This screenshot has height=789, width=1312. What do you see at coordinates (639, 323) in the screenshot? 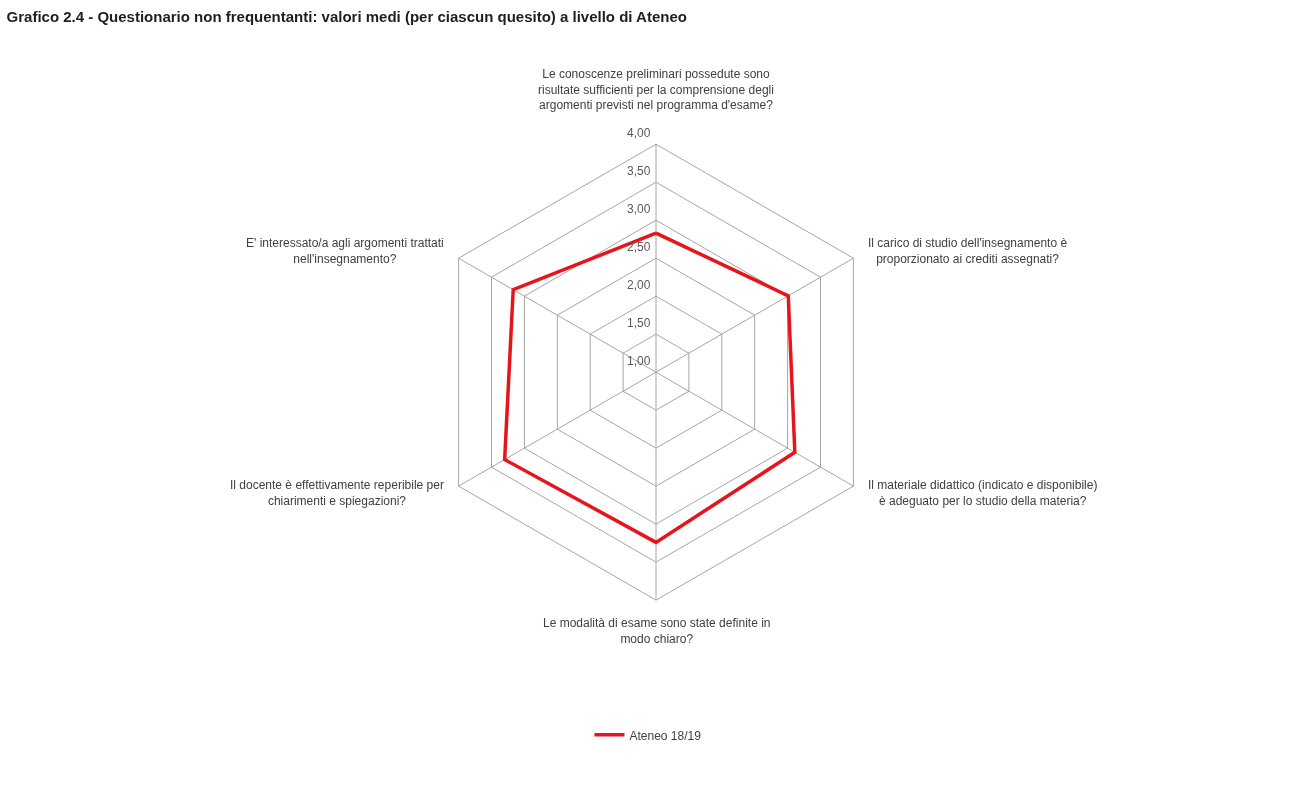
I see `y-tick-label: 1,50` at bounding box center [639, 323].